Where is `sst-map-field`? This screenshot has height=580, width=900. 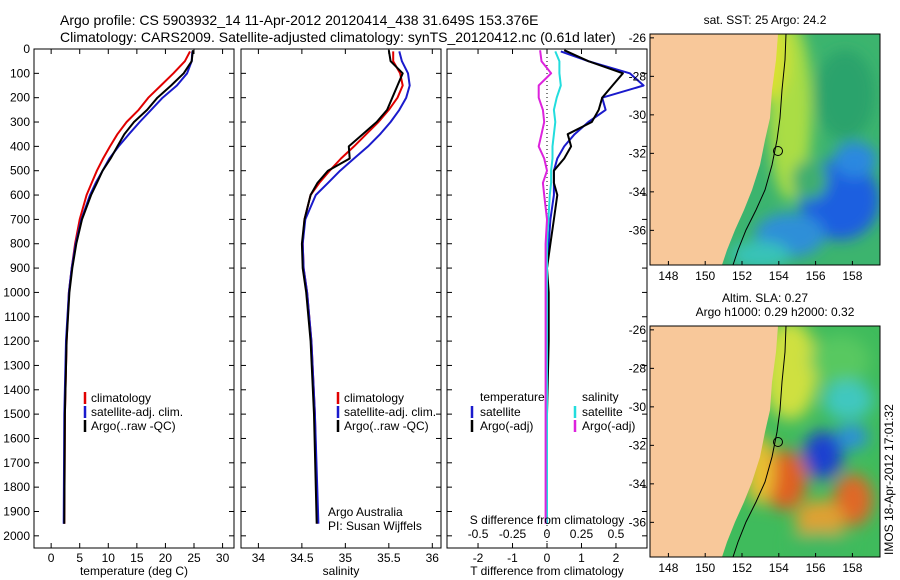
sst-map-field is located at coordinates (765, 149).